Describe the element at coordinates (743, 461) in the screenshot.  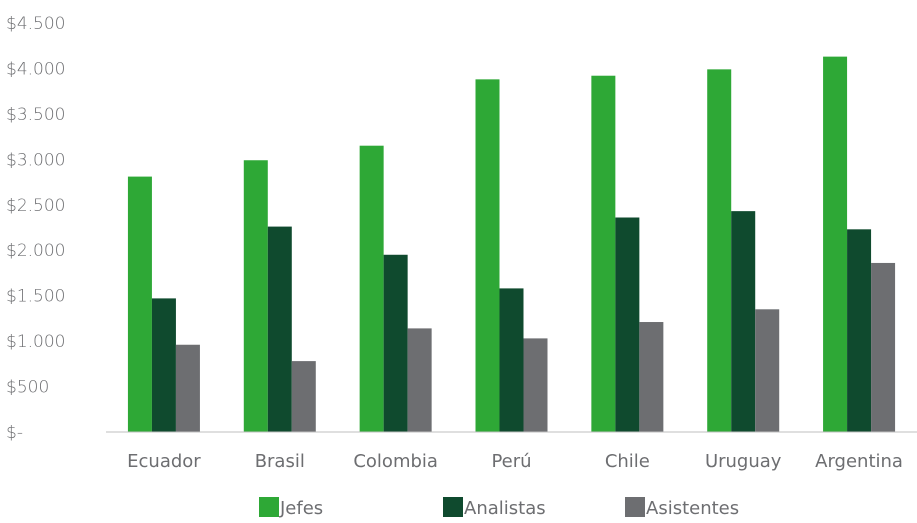
I see `category-label: Uruguay` at that location.